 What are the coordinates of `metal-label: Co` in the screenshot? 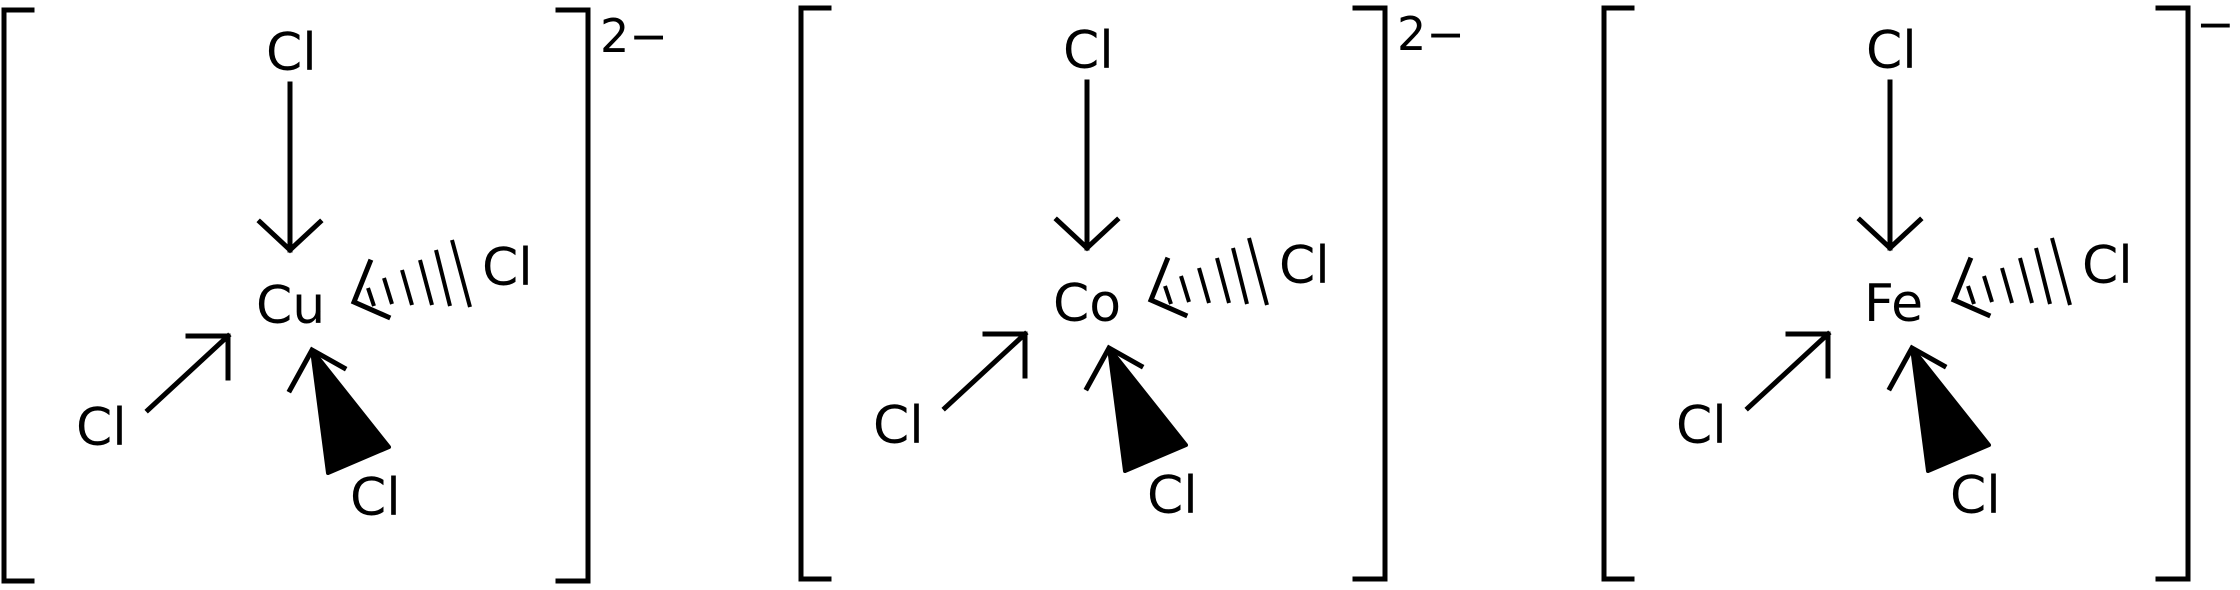 It's located at (1087, 304).